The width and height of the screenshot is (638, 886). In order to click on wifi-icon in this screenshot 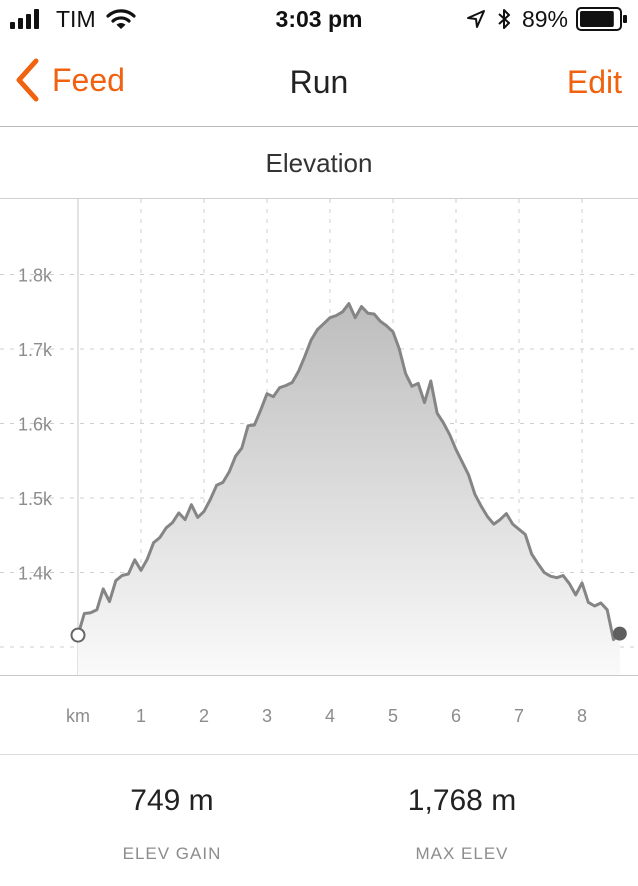, I will do `click(121, 19)`.